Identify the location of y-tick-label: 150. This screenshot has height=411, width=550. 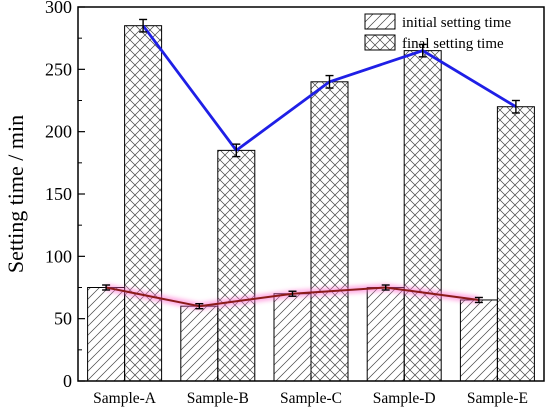
(58, 194).